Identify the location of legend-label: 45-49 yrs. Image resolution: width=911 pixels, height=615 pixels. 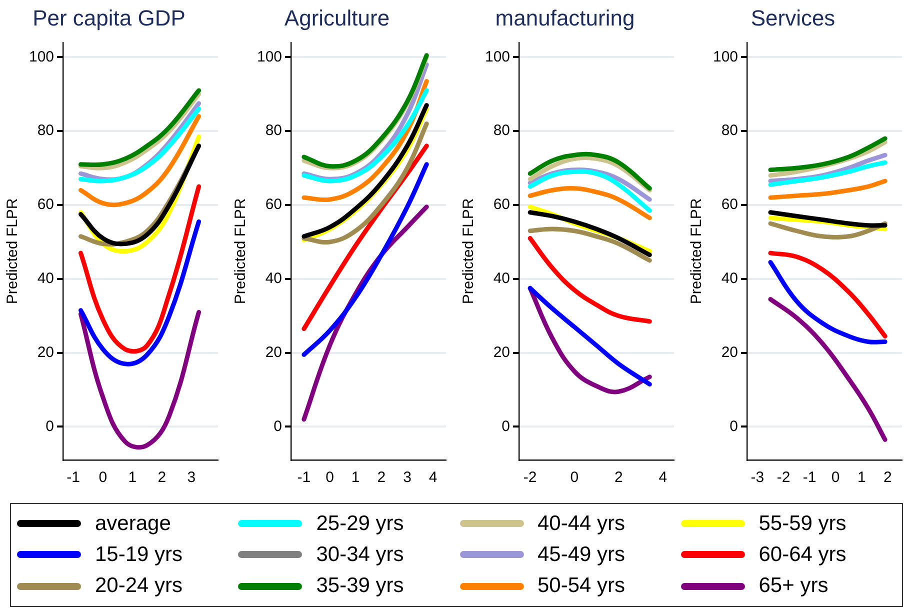
(582, 554).